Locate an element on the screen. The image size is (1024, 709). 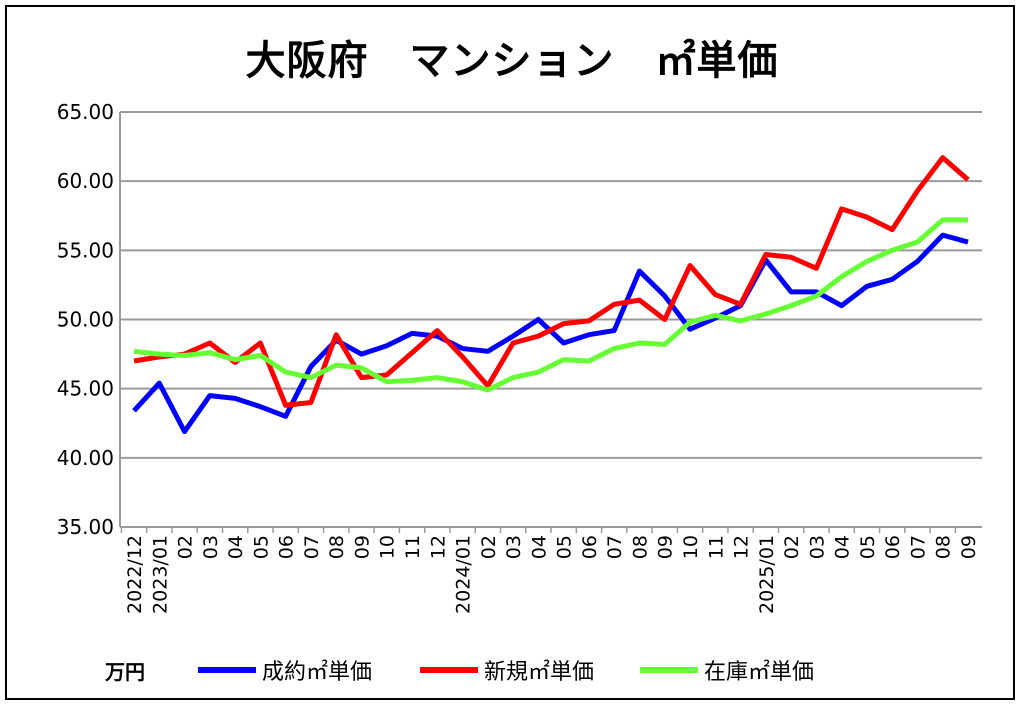
legend: 万円 成約㎡単価 新規㎡単価 在庫㎡単価 is located at coordinates (512, 668).